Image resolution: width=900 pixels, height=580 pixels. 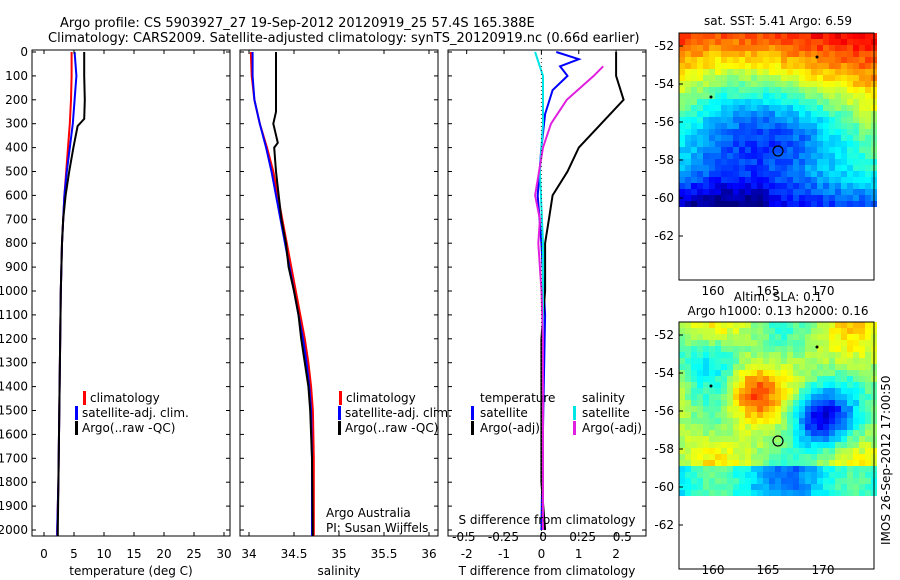 What do you see at coordinates (248, 554) in the screenshot?
I see `x-tick-label: 34` at bounding box center [248, 554].